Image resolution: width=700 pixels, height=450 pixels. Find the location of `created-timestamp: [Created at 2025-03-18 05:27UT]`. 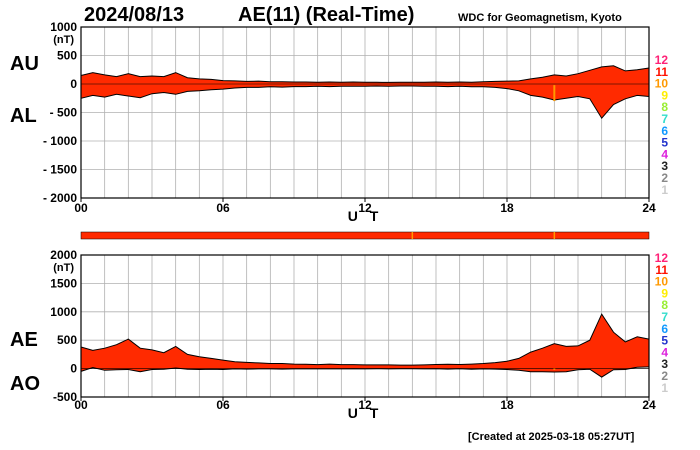

created-timestamp: [Created at 2025-03-18 05:27UT] is located at coordinates (551, 437).